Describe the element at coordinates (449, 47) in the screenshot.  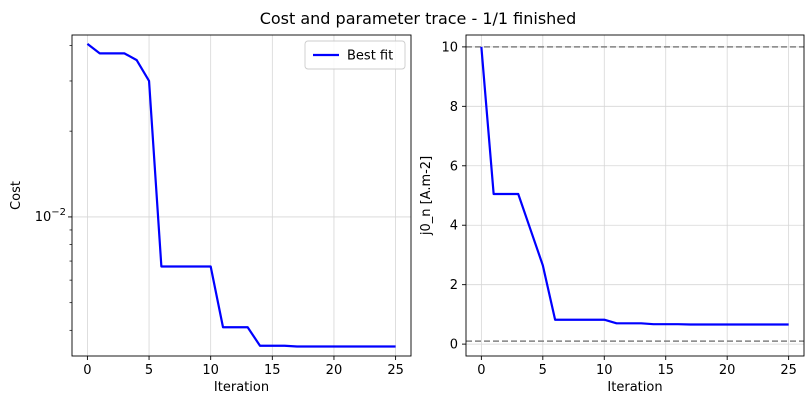
I see `right-panel-y-tick-label: 10` at that location.